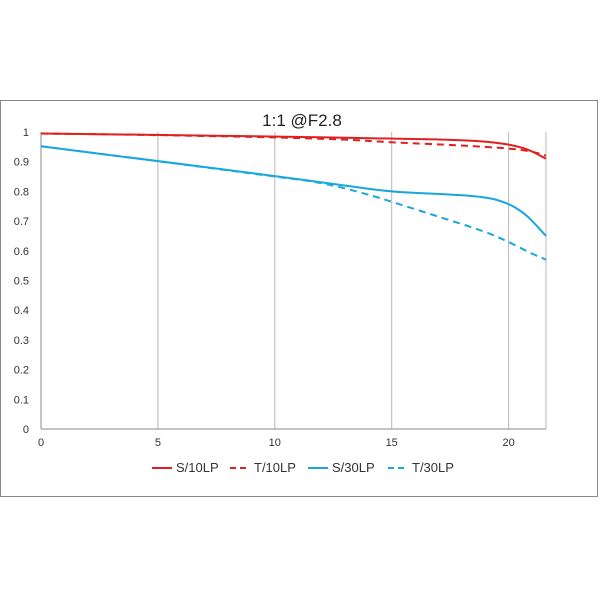 The width and height of the screenshot is (600, 600). What do you see at coordinates (508, 443) in the screenshot?
I see `x-tick-label: 20` at bounding box center [508, 443].